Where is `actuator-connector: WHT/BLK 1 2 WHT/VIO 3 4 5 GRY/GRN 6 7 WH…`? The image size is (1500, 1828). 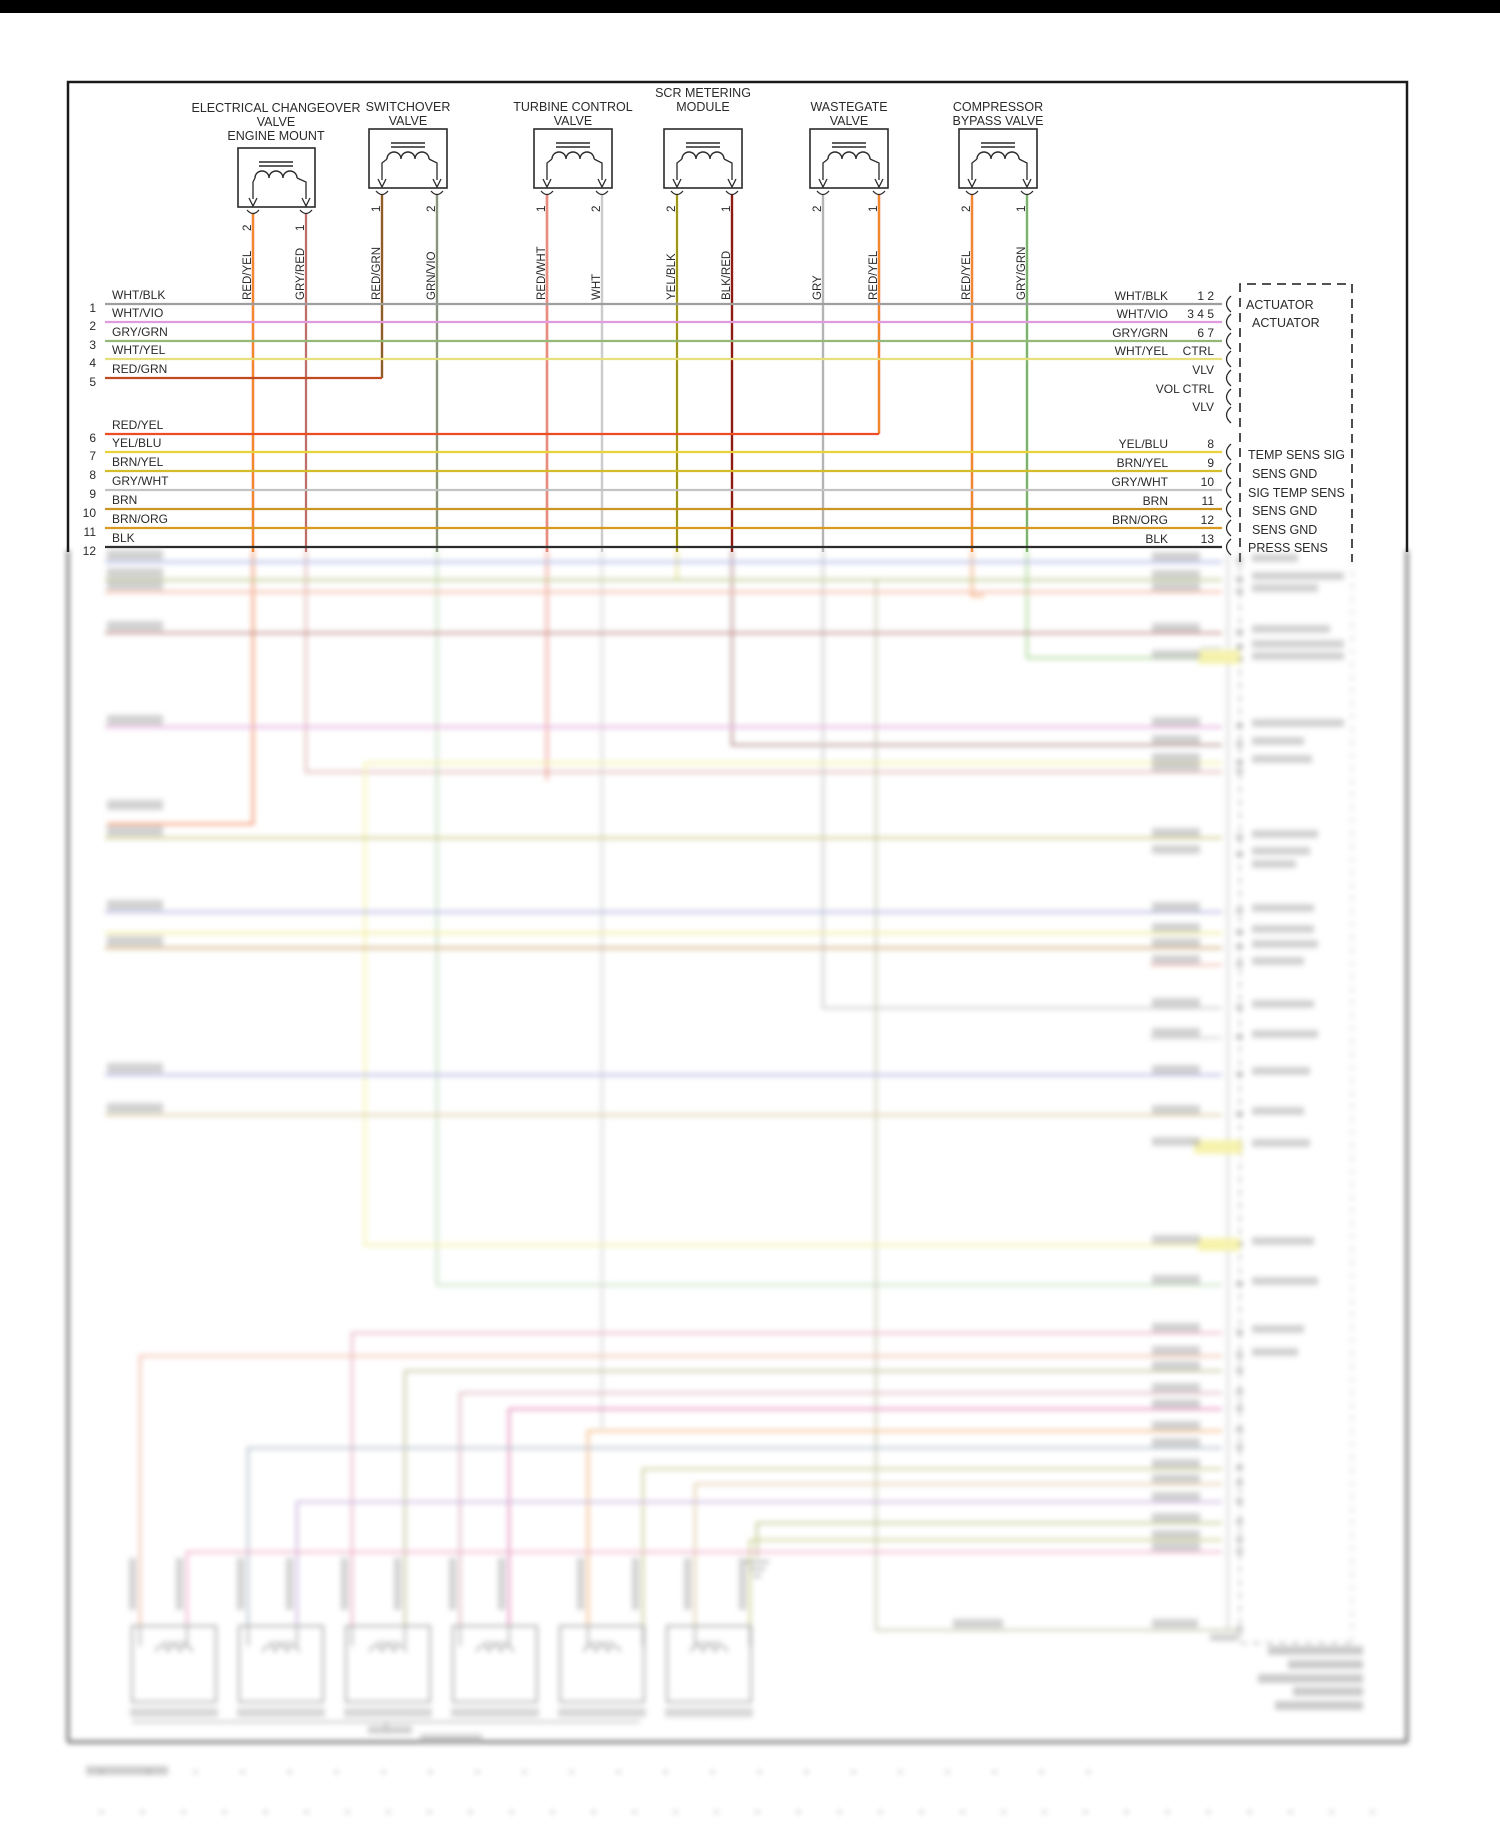 actuator-connector: WHT/BLK 1 2 WHT/VIO 3 4 5 GRY/GRN 6 7 WH… is located at coordinates (1232, 422).